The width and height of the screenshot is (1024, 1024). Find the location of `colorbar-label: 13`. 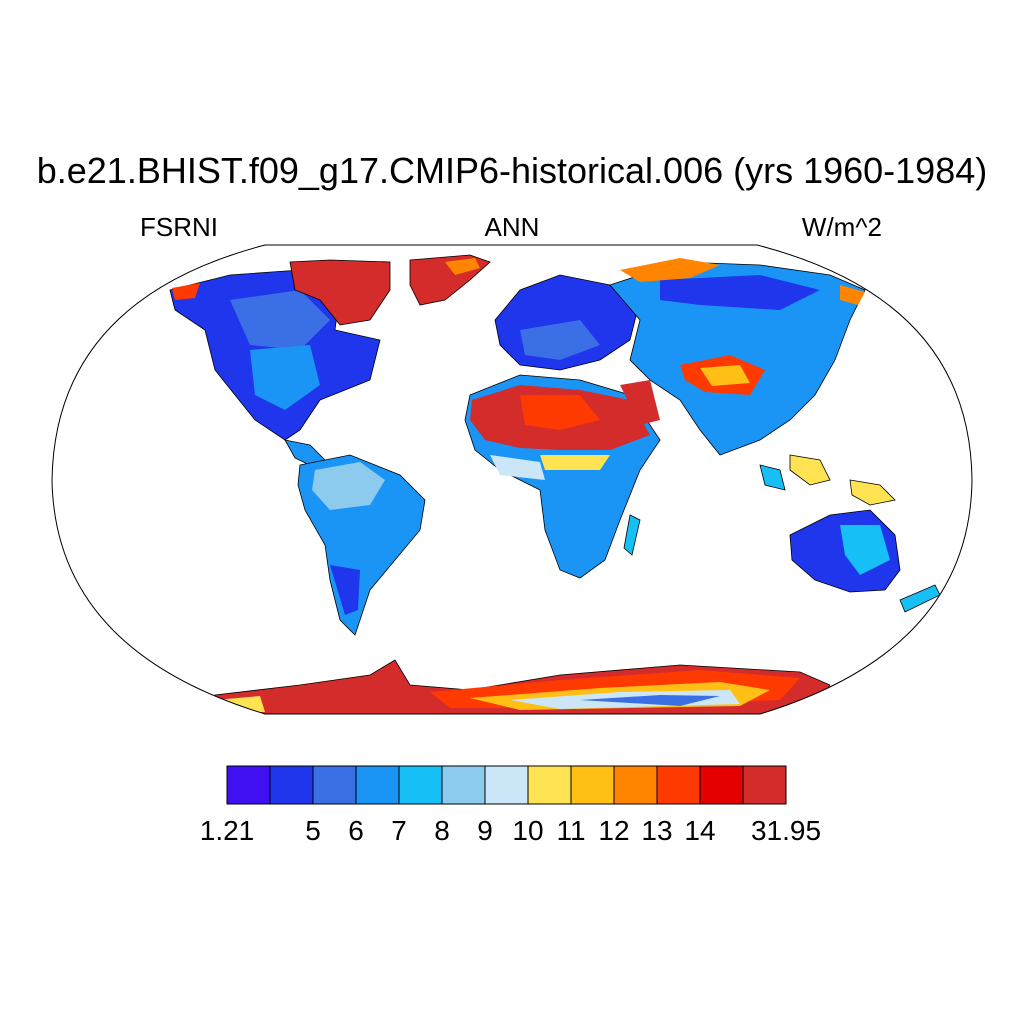

colorbar-label: 13 is located at coordinates (656, 830).